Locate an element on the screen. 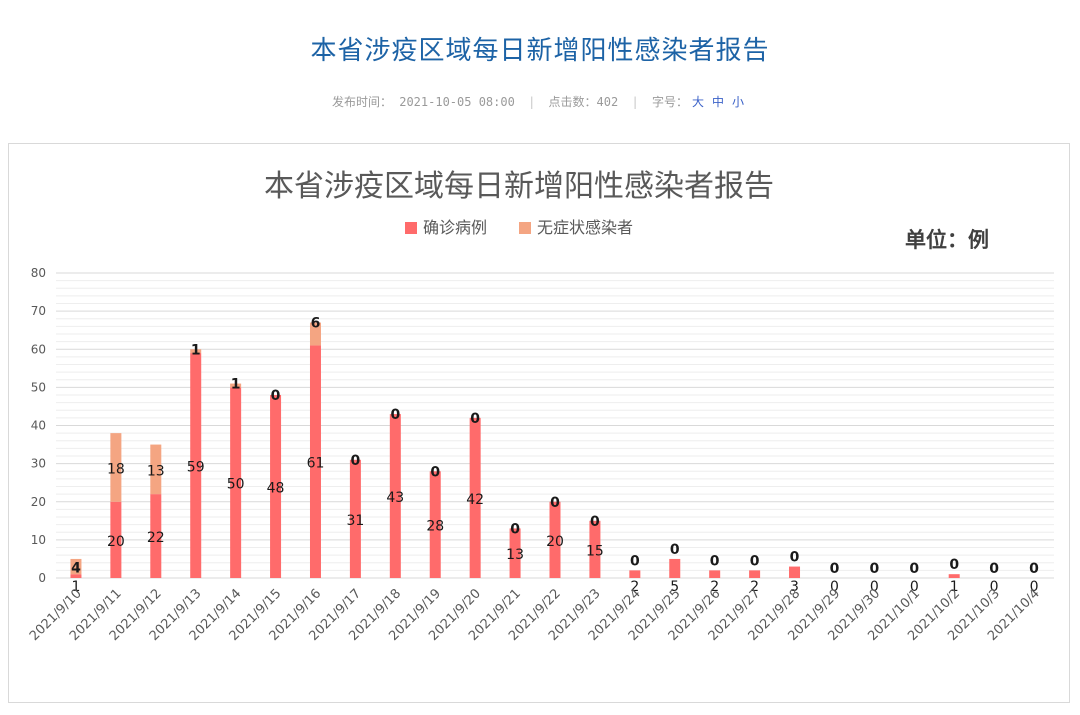 The image size is (1080, 715). click-count: 402 is located at coordinates (607, 102).